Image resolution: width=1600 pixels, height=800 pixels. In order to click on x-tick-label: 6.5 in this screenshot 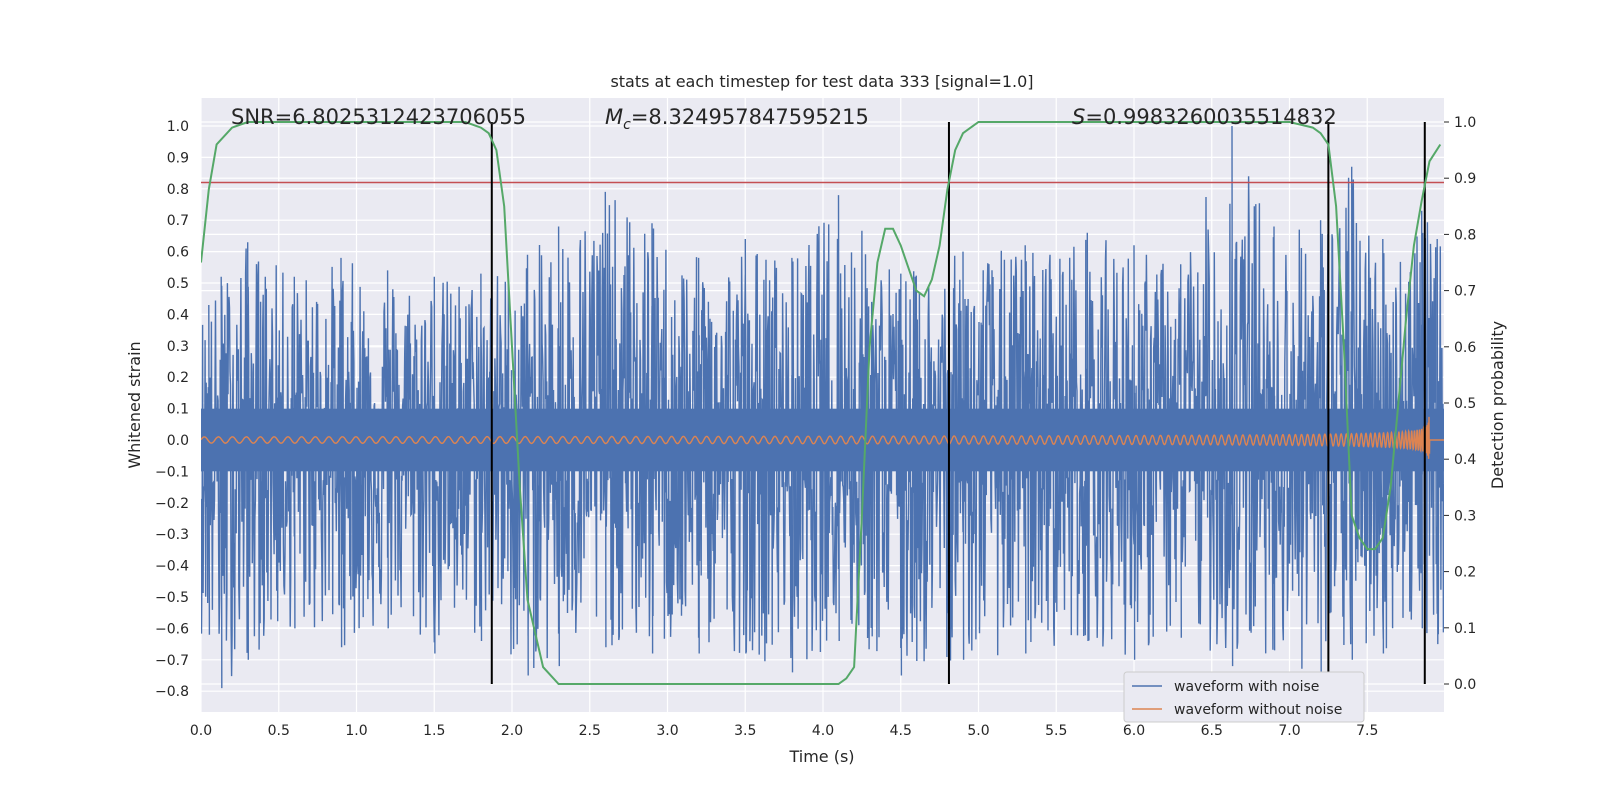, I will do `click(1212, 731)`.